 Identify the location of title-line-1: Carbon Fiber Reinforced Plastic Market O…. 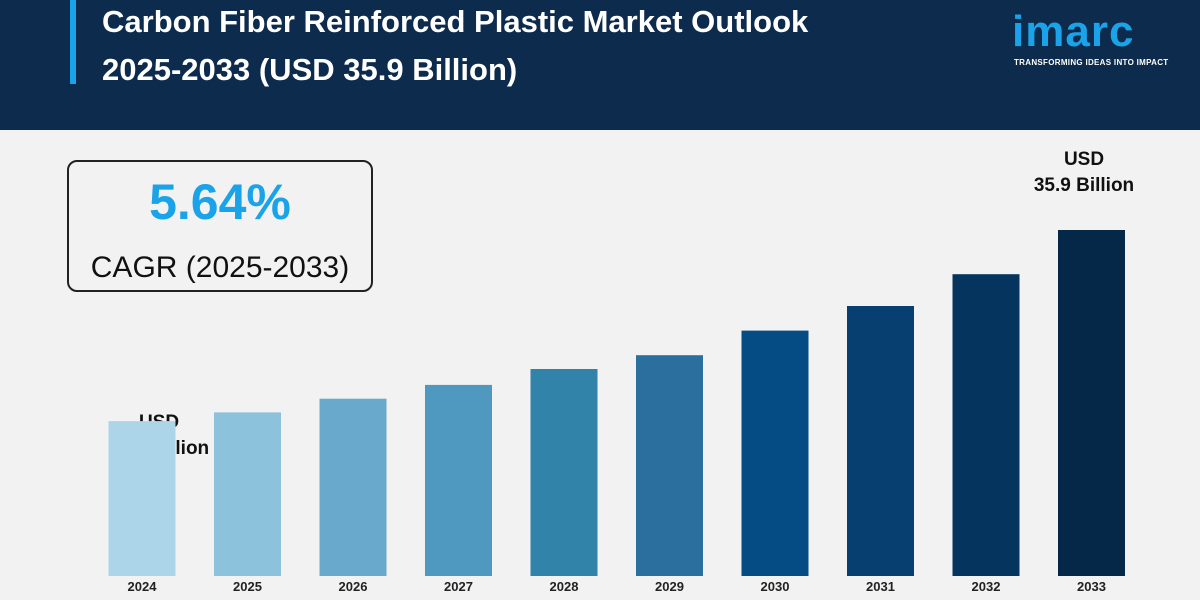
(455, 21).